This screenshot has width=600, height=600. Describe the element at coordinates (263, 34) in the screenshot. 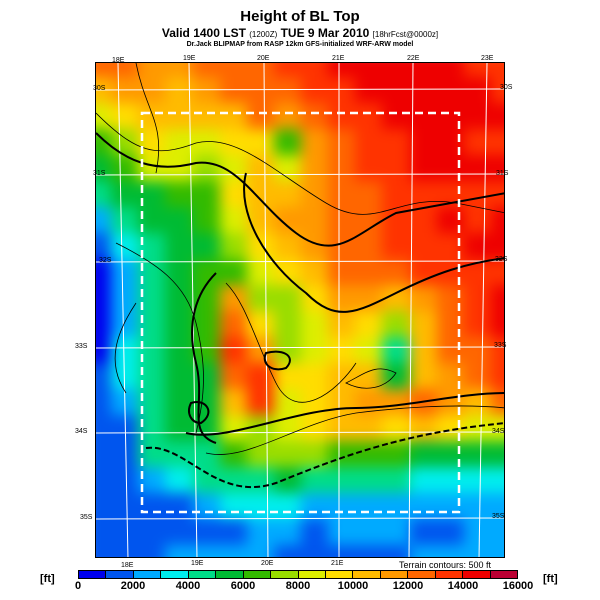

I see `zulu-time: (1200Z)` at that location.